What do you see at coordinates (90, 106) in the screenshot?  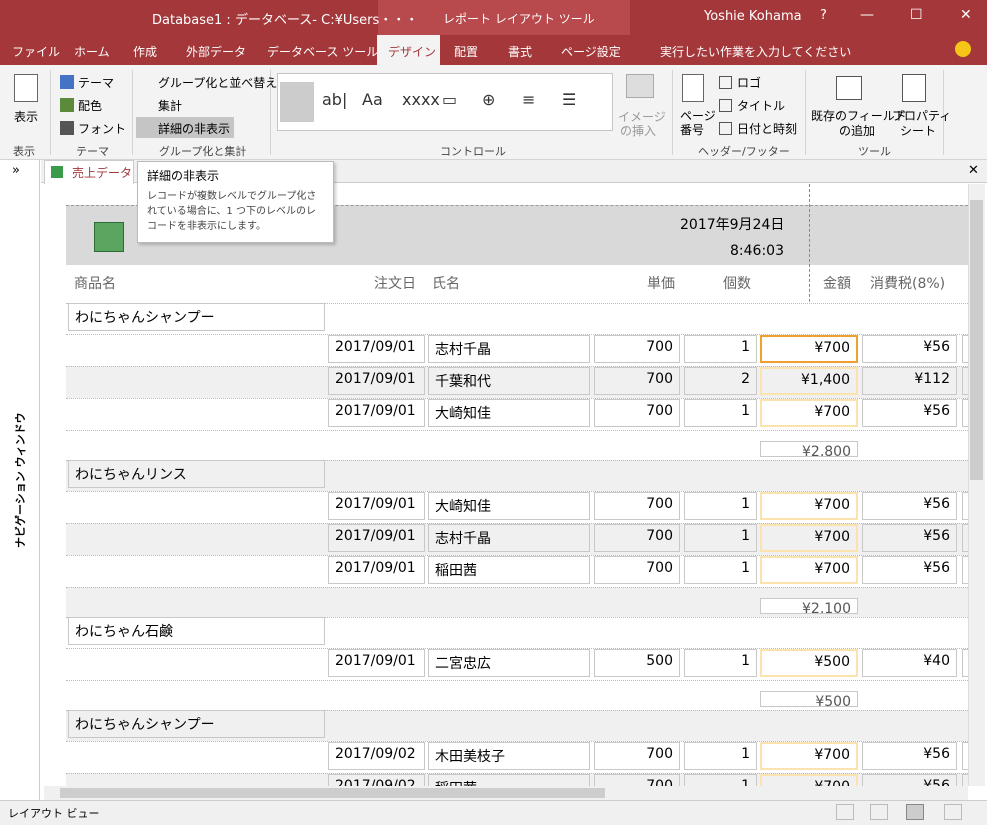 I see `ribbon-button: 配色` at bounding box center [90, 106].